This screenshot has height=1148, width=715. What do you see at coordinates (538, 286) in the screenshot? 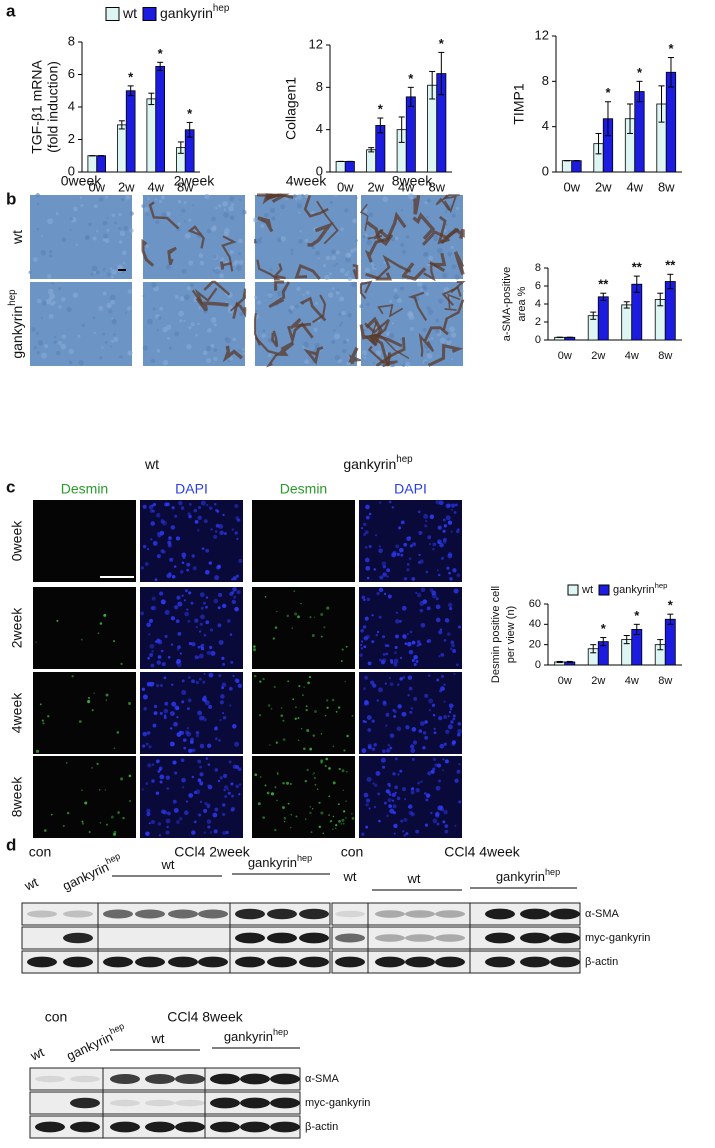
I see `y-tick-label: 6` at bounding box center [538, 286].